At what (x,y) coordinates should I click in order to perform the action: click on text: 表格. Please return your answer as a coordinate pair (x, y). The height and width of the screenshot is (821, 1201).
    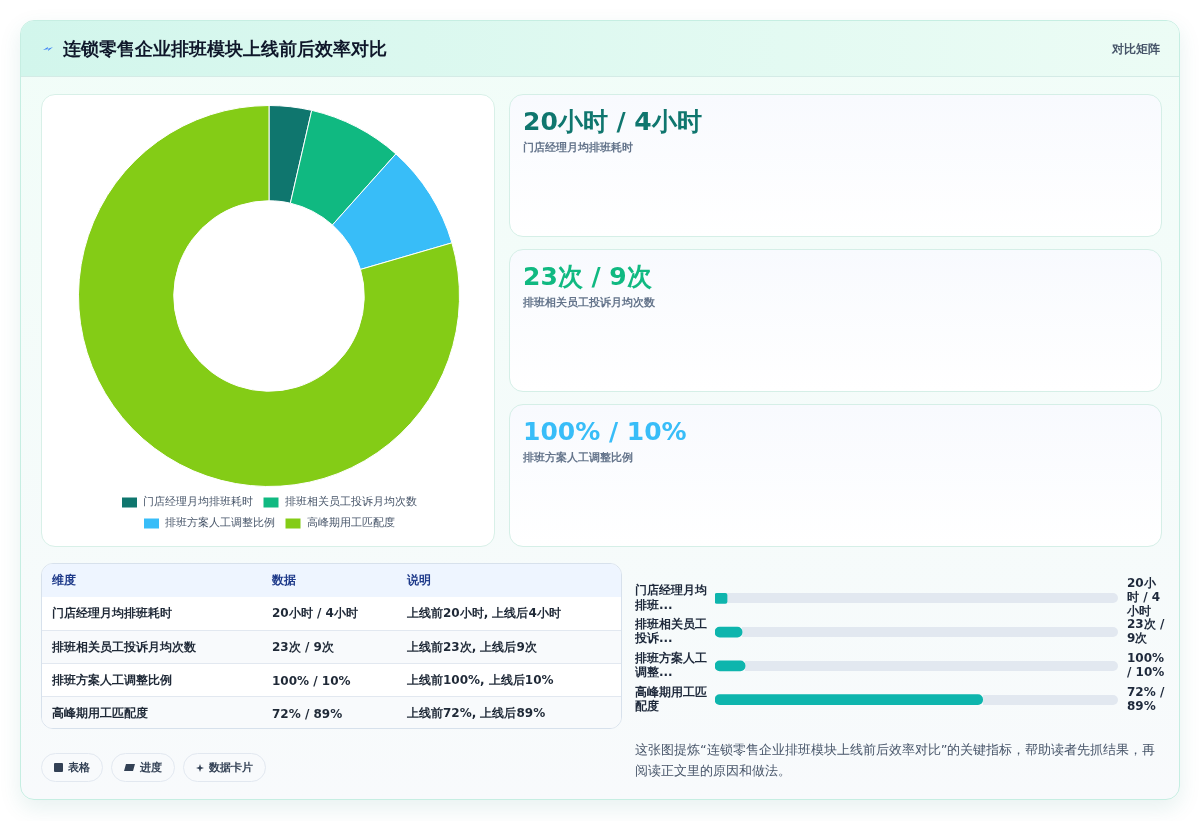
    Looking at the image, I should click on (79, 767).